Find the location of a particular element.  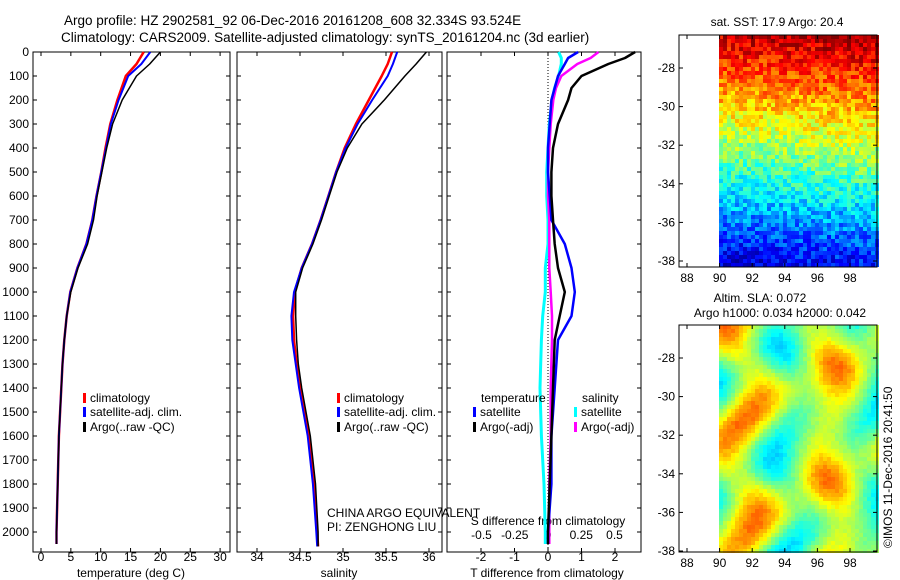

y-tick-label: 100 is located at coordinates (19, 76).